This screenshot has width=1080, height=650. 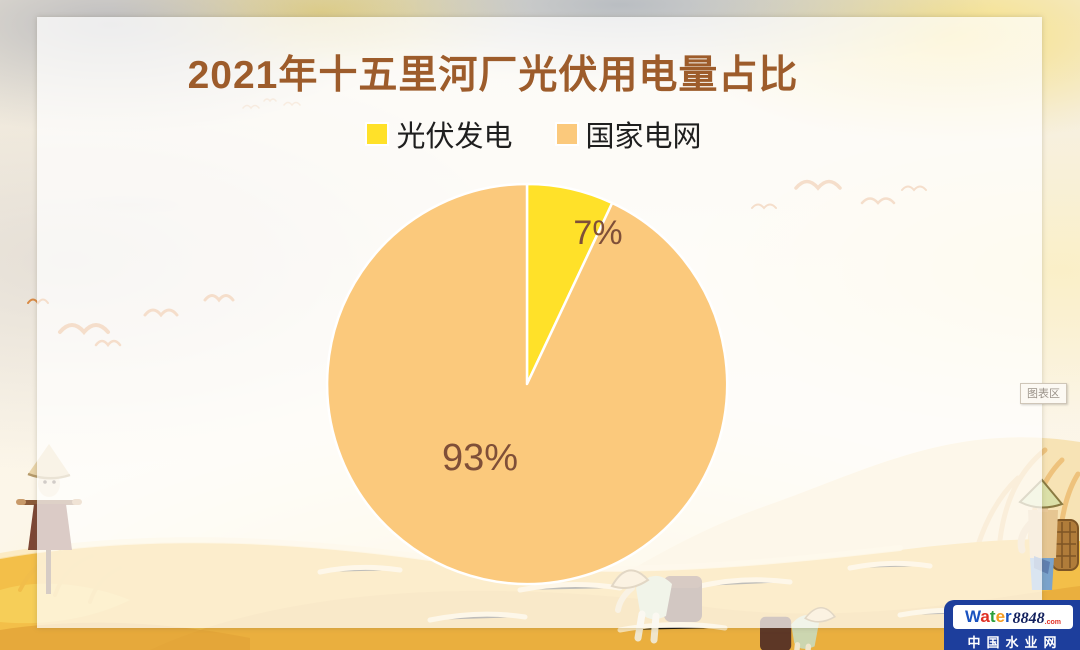 I want to click on chart-area-tooltip: 图表区, so click(x=1043, y=393).